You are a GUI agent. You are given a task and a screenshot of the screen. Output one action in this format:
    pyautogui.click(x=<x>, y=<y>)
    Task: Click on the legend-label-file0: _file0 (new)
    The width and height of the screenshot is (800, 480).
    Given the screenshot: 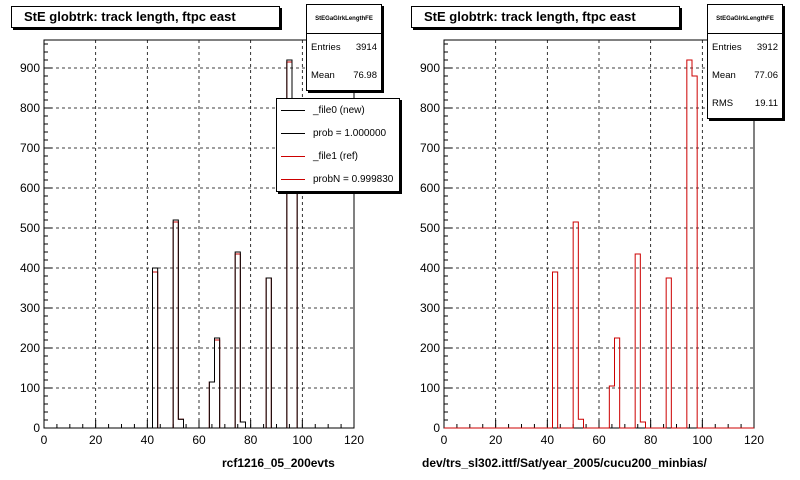 What is the action you would take?
    pyautogui.click(x=339, y=110)
    